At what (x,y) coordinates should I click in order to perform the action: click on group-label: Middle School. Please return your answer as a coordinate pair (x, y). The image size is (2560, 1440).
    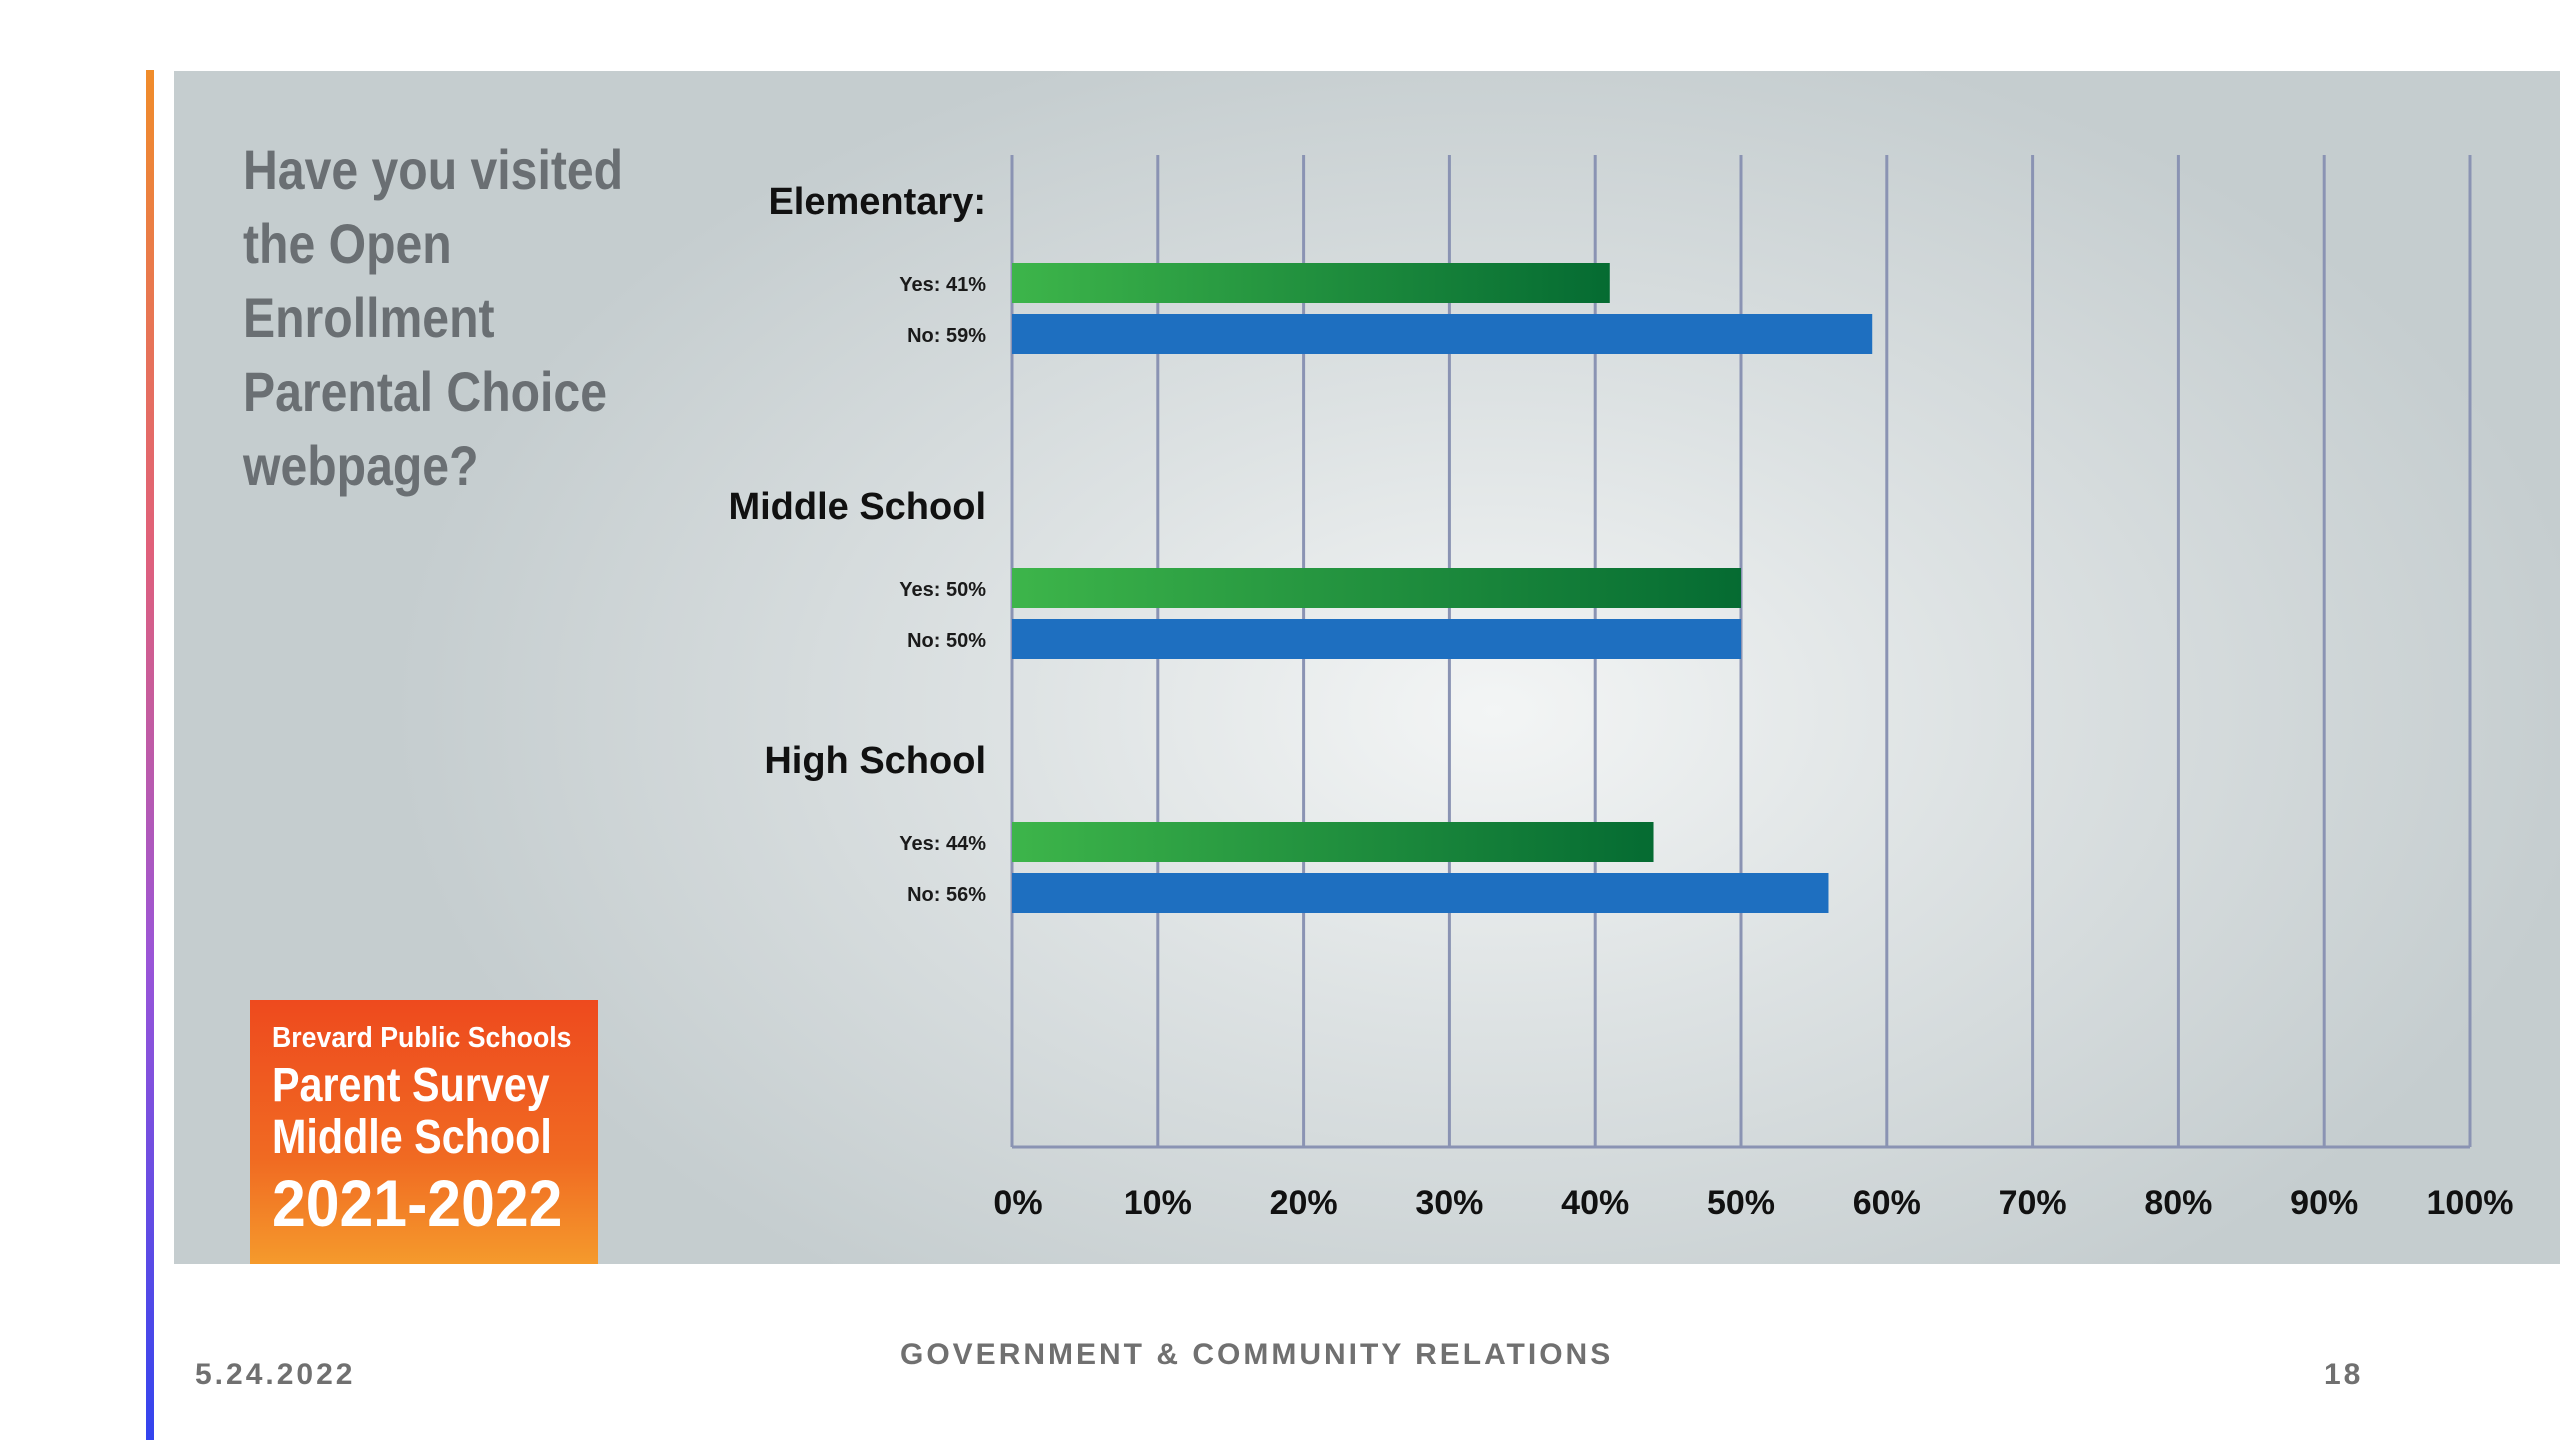
    Looking at the image, I should click on (857, 507).